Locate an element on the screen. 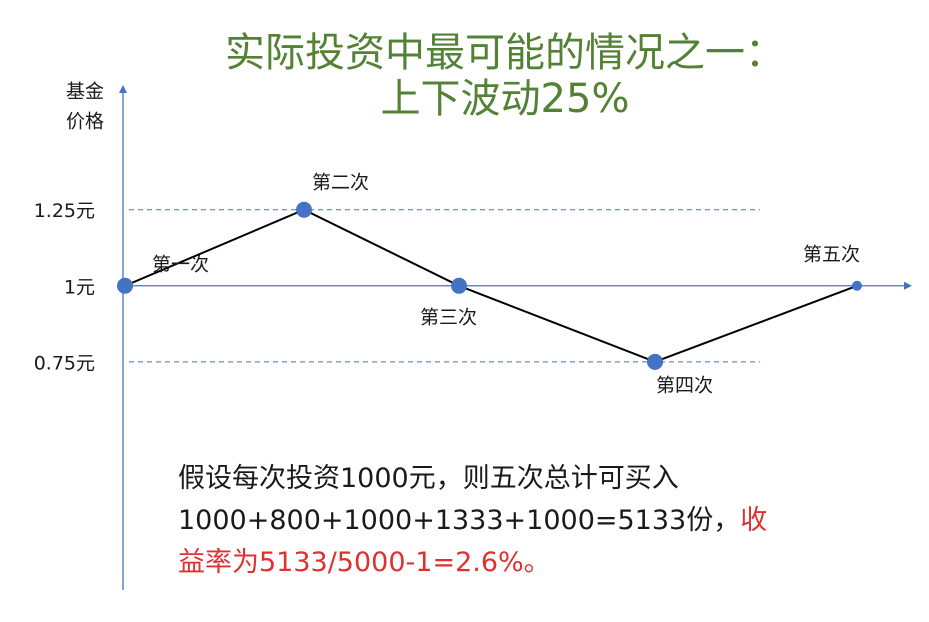  x-axis-arrow is located at coordinates (908, 285).